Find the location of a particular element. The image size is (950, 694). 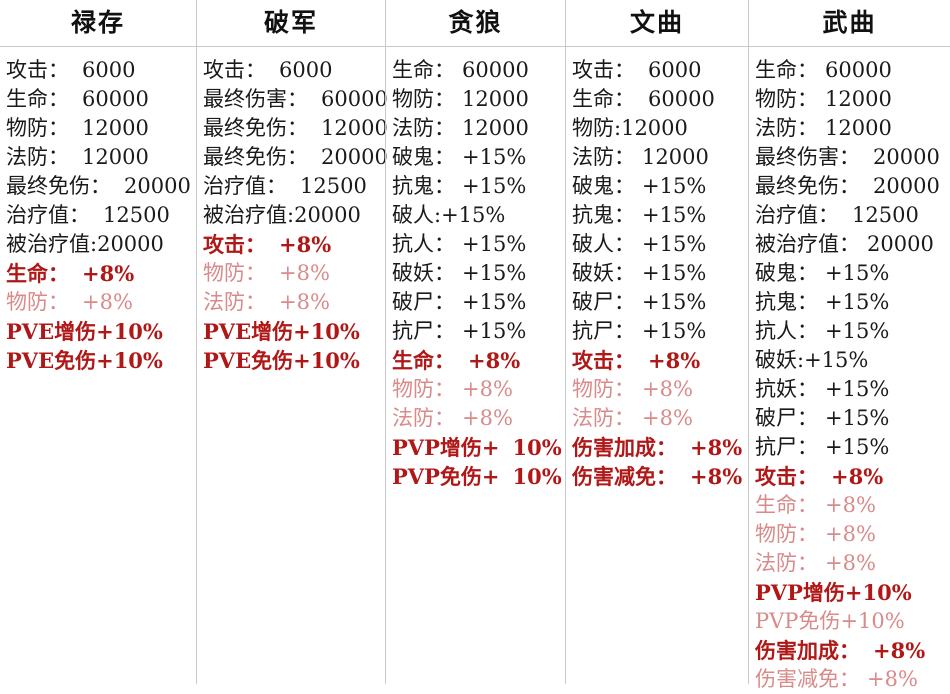

stat-row: 治疗值： 12500 is located at coordinates (101, 215).